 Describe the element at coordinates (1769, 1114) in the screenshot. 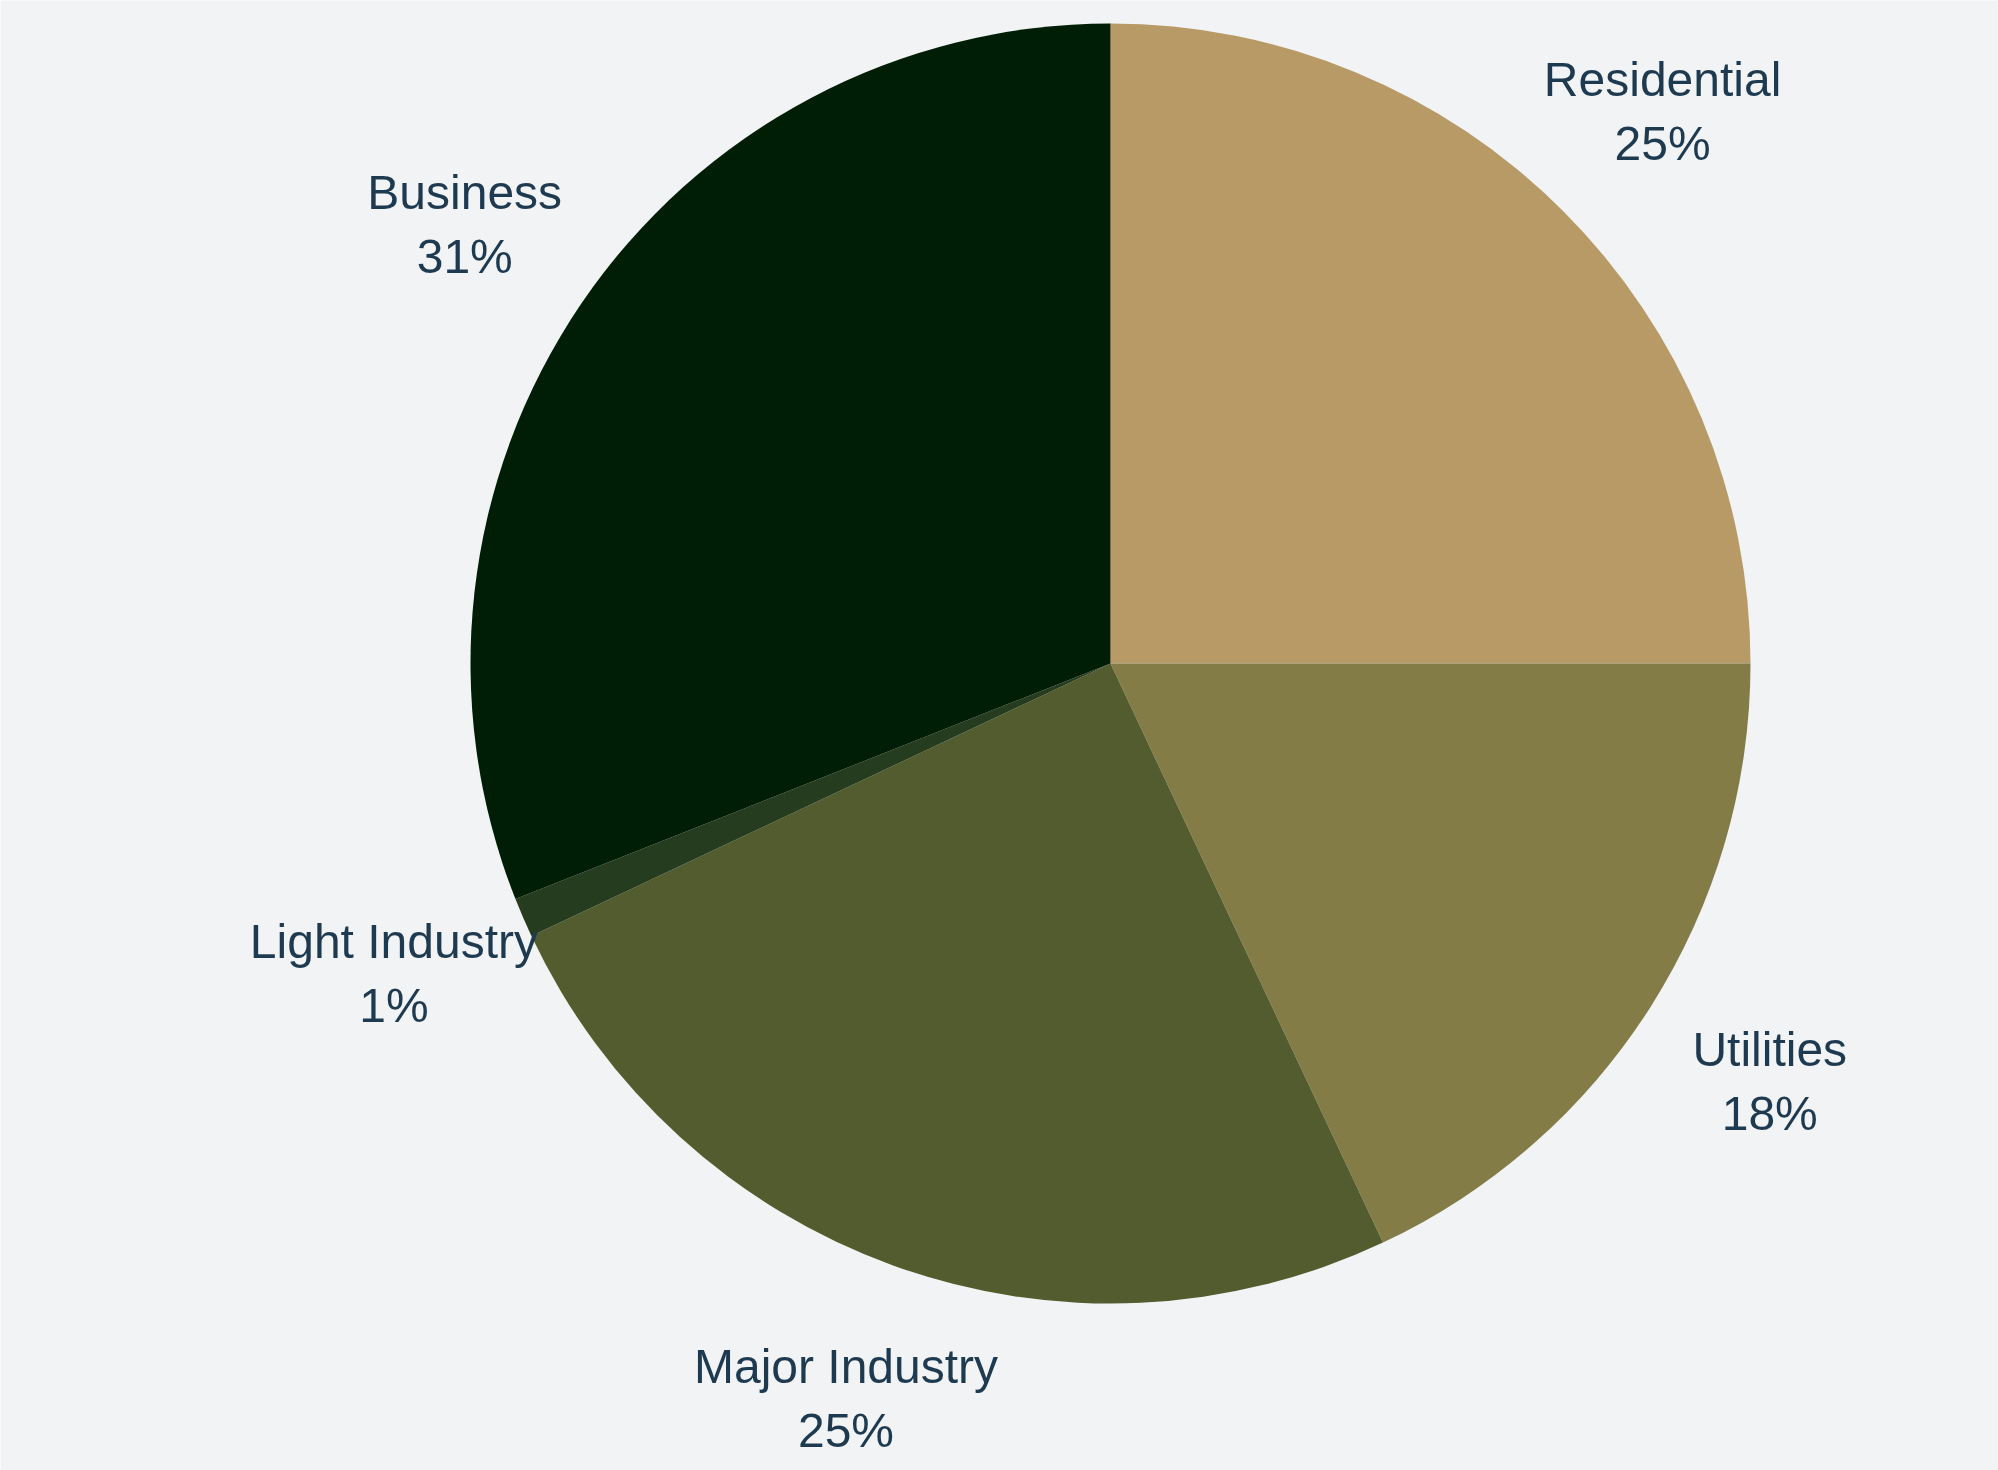

I see `data-label: 18%` at that location.